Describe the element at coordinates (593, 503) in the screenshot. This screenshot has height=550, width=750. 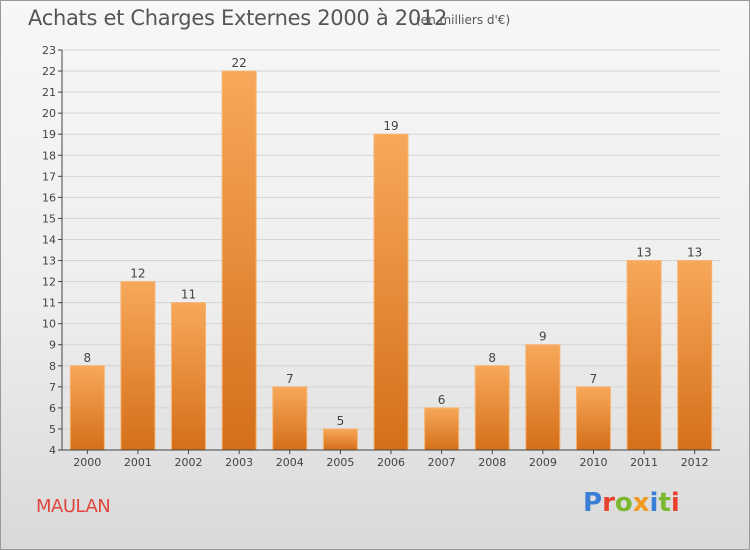
I see `logo-letter: P` at that location.